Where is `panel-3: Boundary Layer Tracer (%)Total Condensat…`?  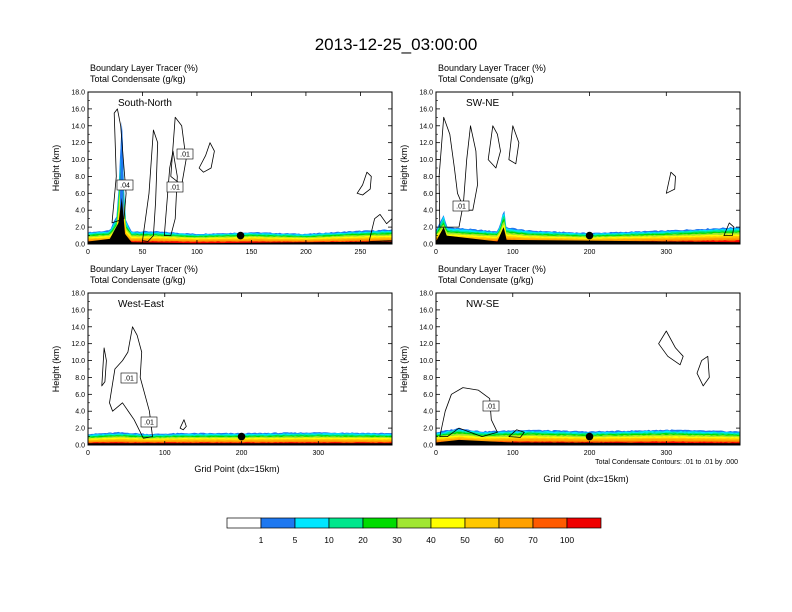 panel-3: Boundary Layer Tracer (%)Total Condensat… is located at coordinates (222, 360).